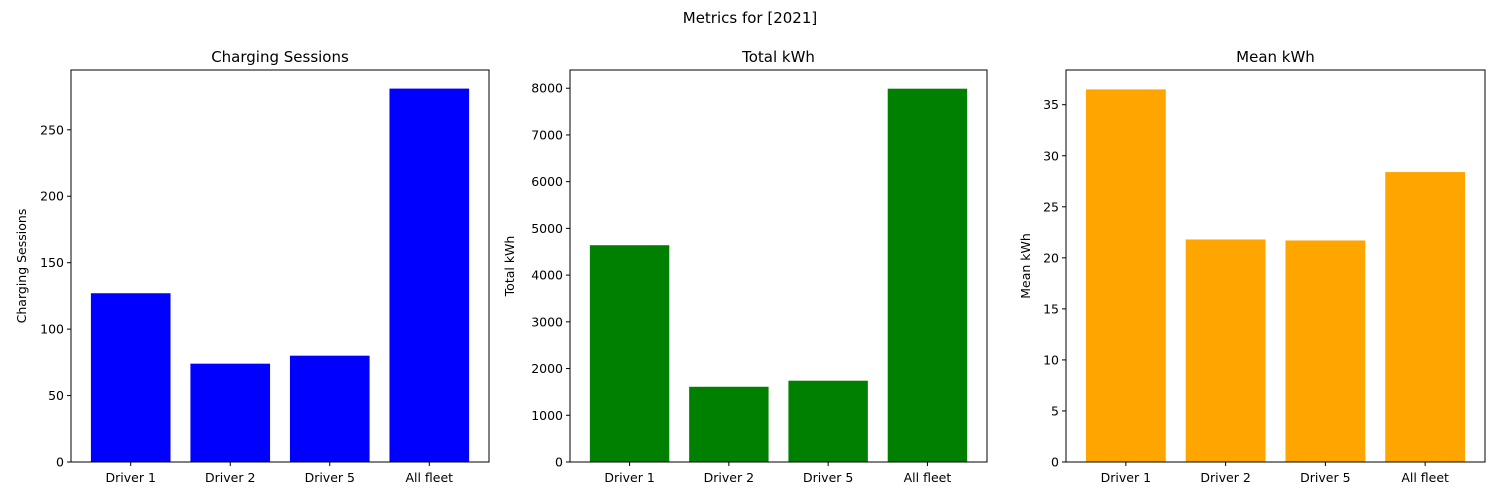 The width and height of the screenshot is (1500, 500). I want to click on y-axis-label: Mean kWh, so click(1025, 266).